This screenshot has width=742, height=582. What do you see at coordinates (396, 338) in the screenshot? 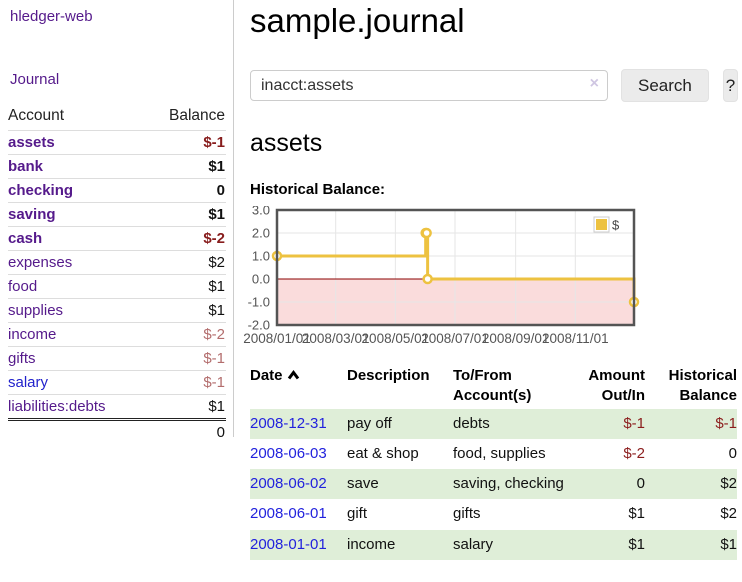
I see `svg-text: 2008/05/01` at bounding box center [396, 338].